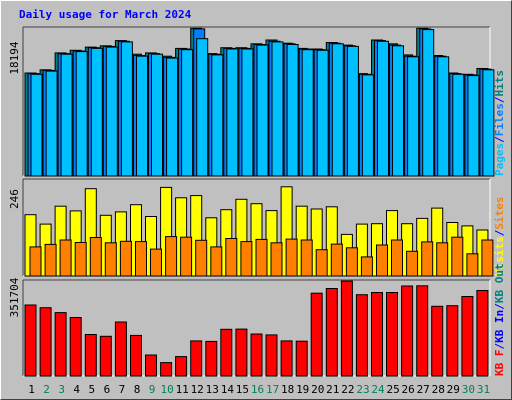  What do you see at coordinates (499, 159) in the screenshot?
I see `legend-item: Pages` at bounding box center [499, 159].